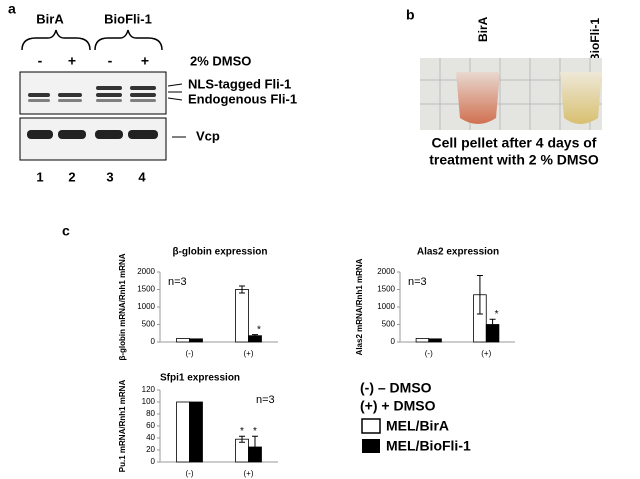 This screenshot has width=640, height=479. What do you see at coordinates (150, 413) in the screenshot?
I see `y-tick-label: 80` at bounding box center [150, 413].